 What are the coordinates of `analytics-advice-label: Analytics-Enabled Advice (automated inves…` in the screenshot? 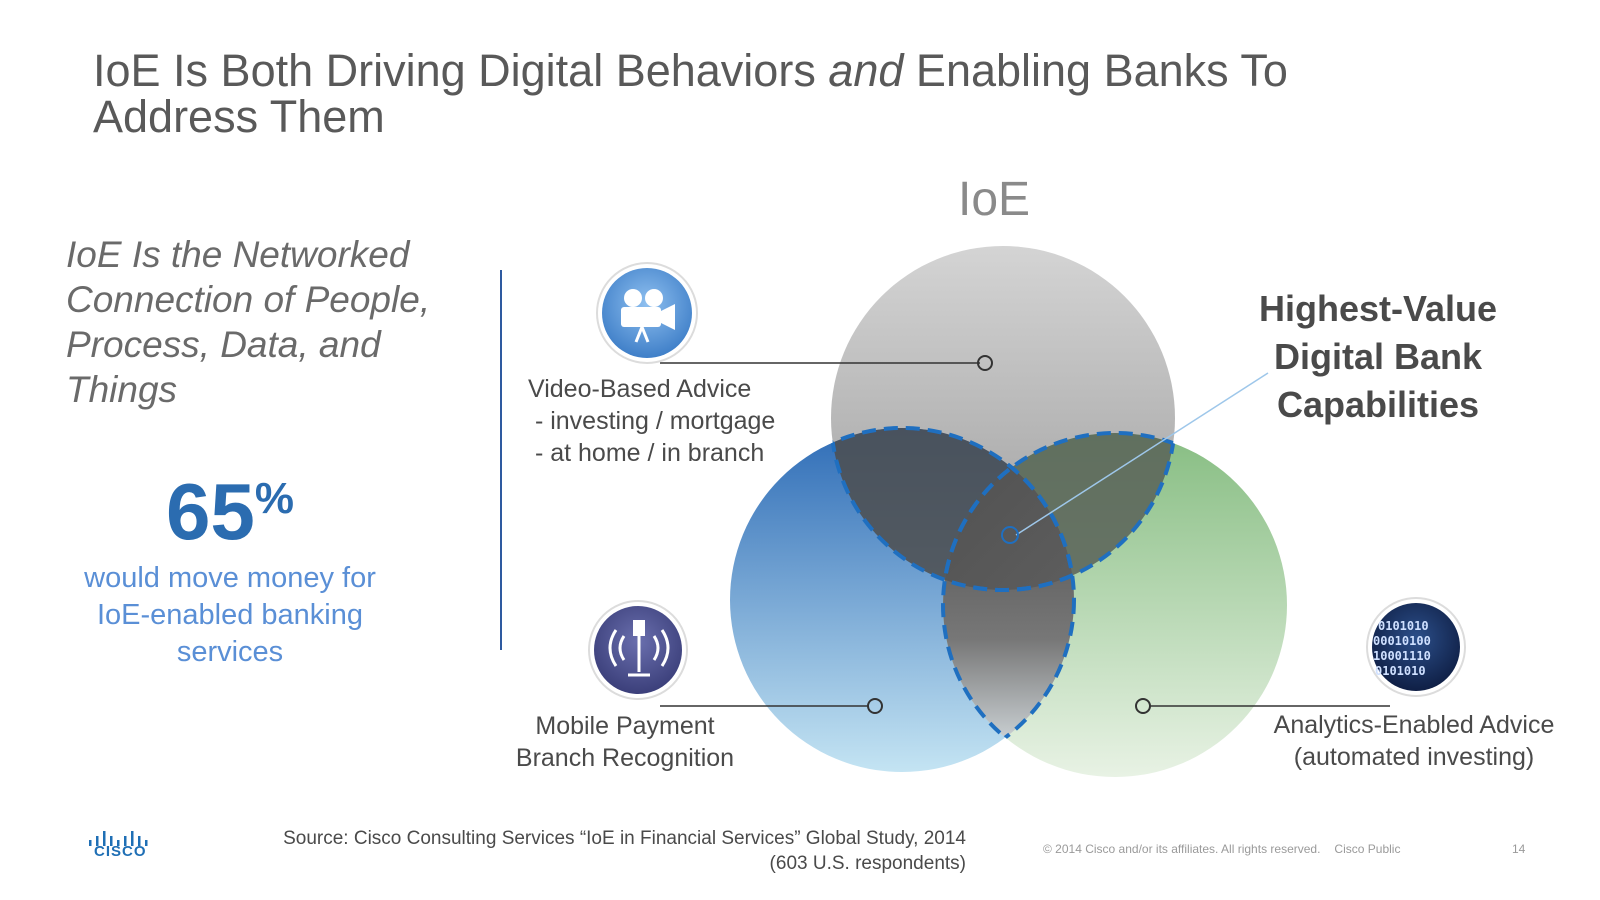 It's located at (1414, 741).